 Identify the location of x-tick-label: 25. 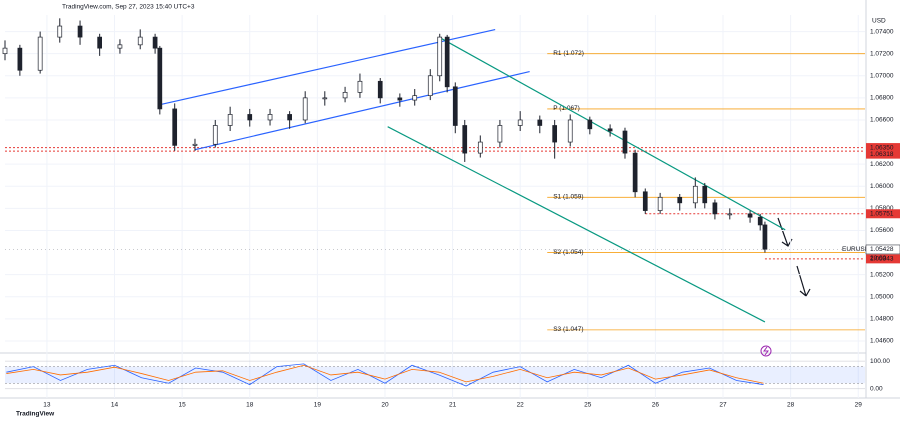
(588, 405).